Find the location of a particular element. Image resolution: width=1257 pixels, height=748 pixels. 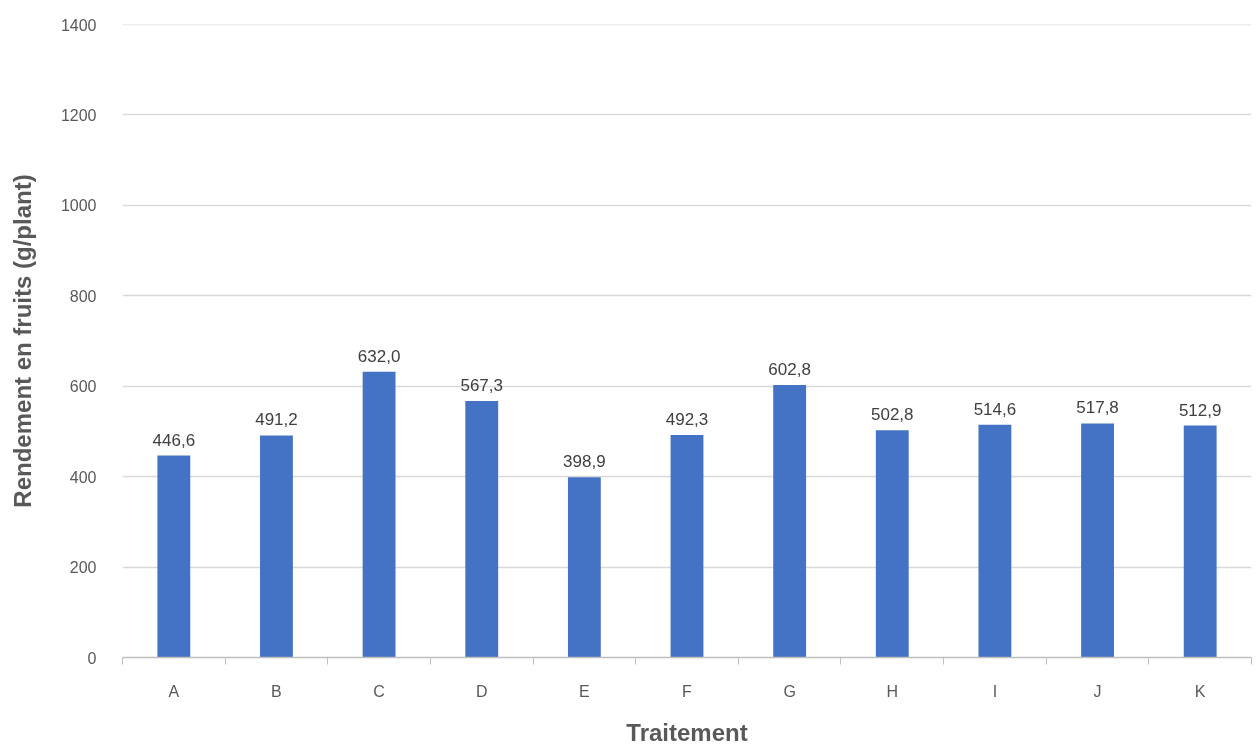

y-tick-label: 400 is located at coordinates (83, 477).